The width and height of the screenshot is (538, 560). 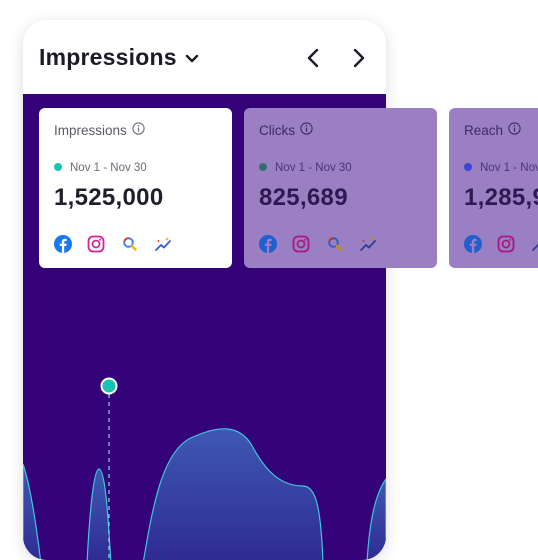 I want to click on metric-dropdown: Impressions, so click(x=119, y=58).